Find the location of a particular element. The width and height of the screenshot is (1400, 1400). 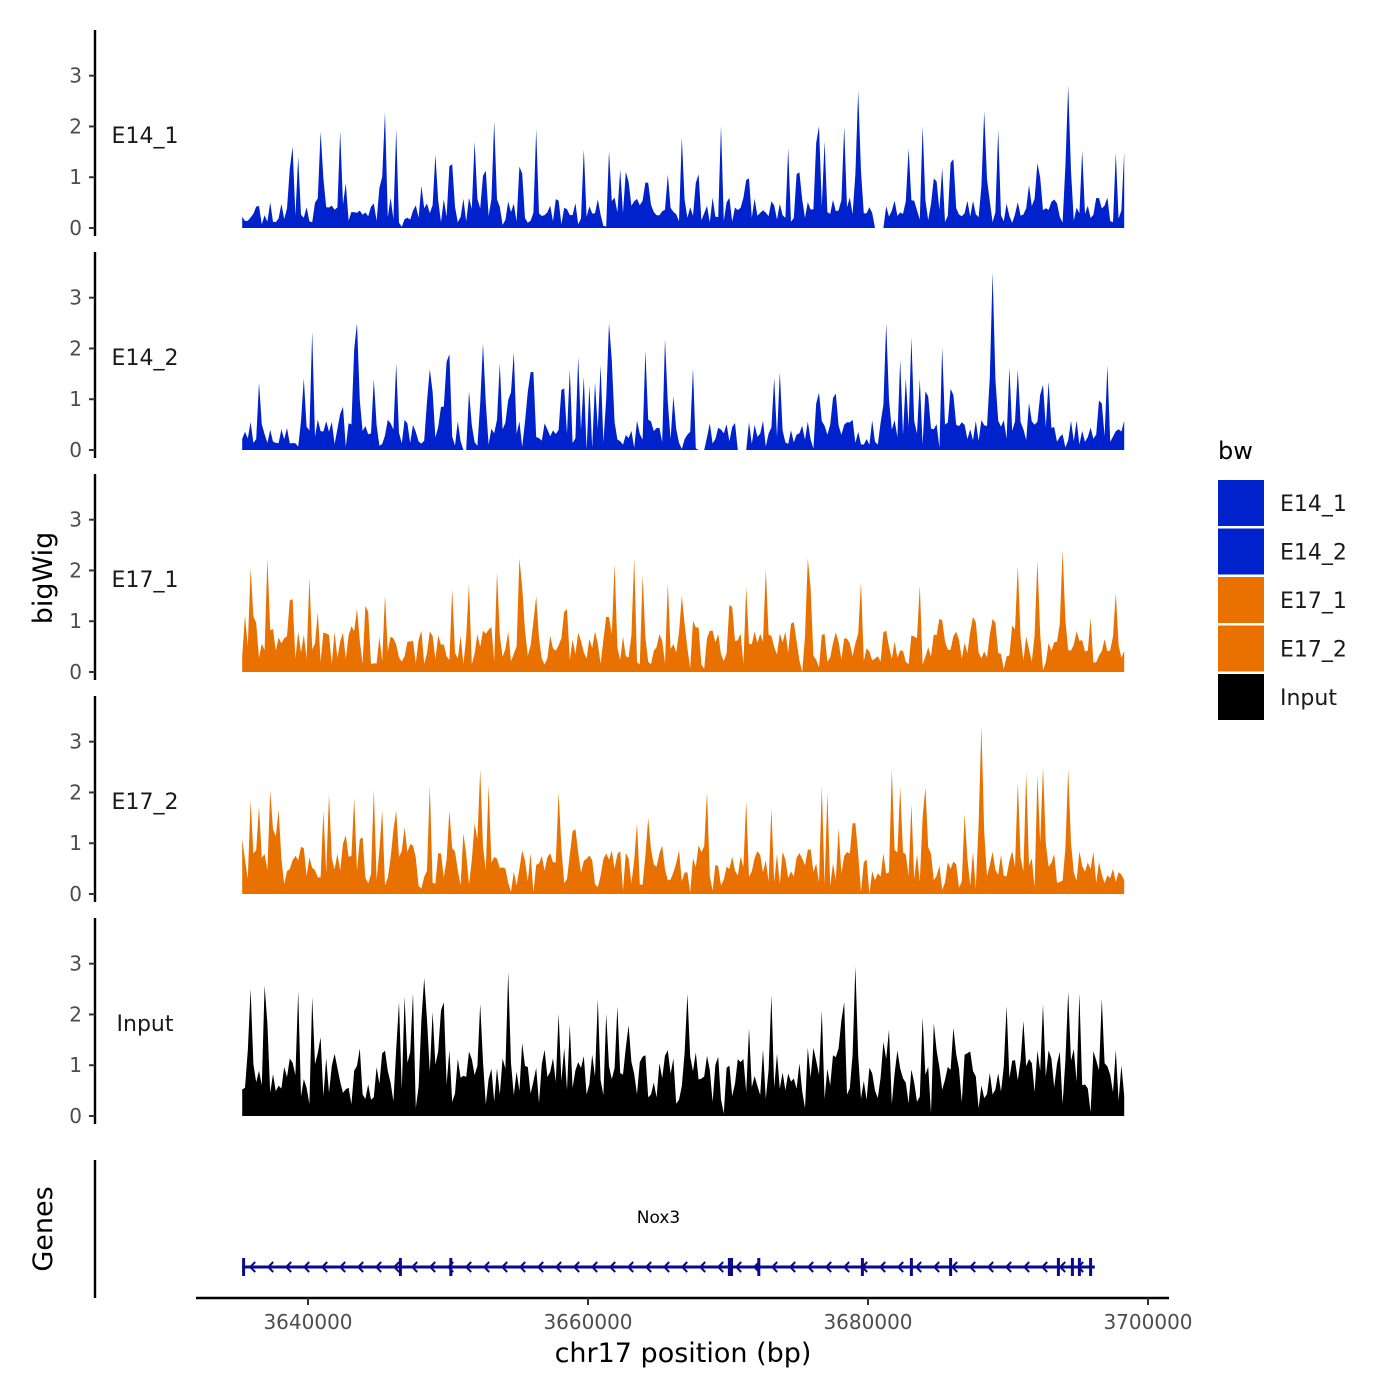

track-panel-e17-1: 0 1 2 3 E17_1 is located at coordinates (597, 579).